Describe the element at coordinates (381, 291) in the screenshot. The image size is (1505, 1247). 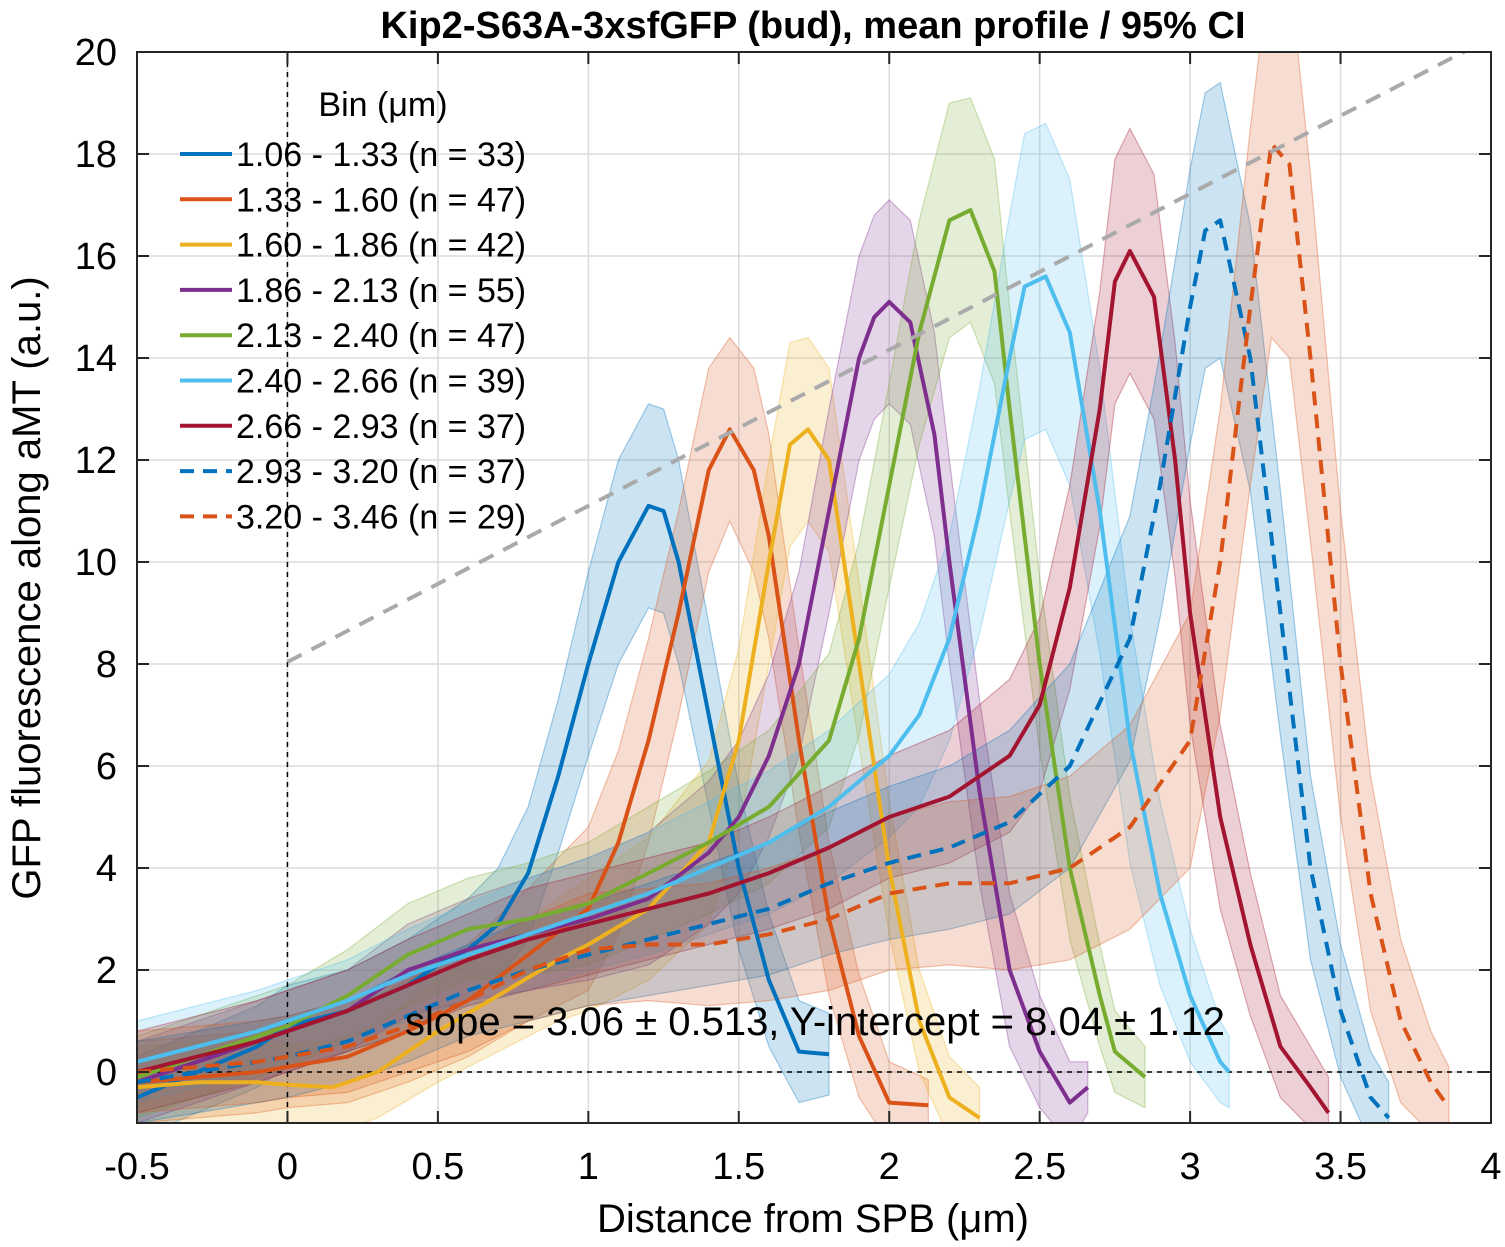
I see `legend-label-4: 1.86 - 2.13 (n = 55)` at that location.